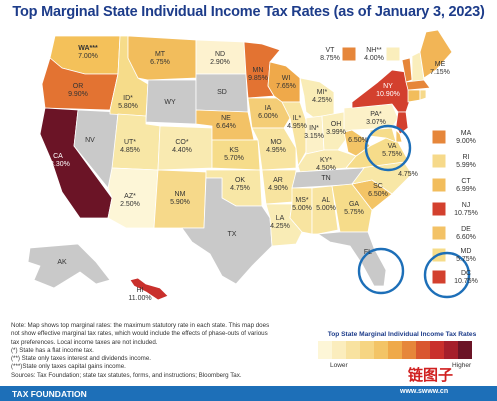  What do you see at coordinates (392, 150) in the screenshot?
I see `label-va: VA 5.75%` at bounding box center [392, 150].